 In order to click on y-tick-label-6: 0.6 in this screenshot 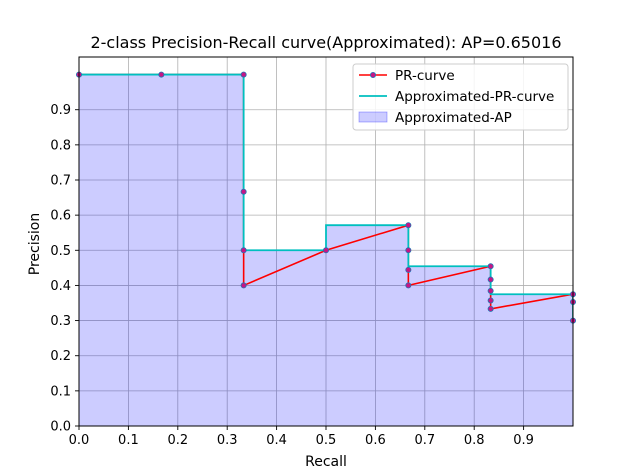, I will do `click(60, 216)`.